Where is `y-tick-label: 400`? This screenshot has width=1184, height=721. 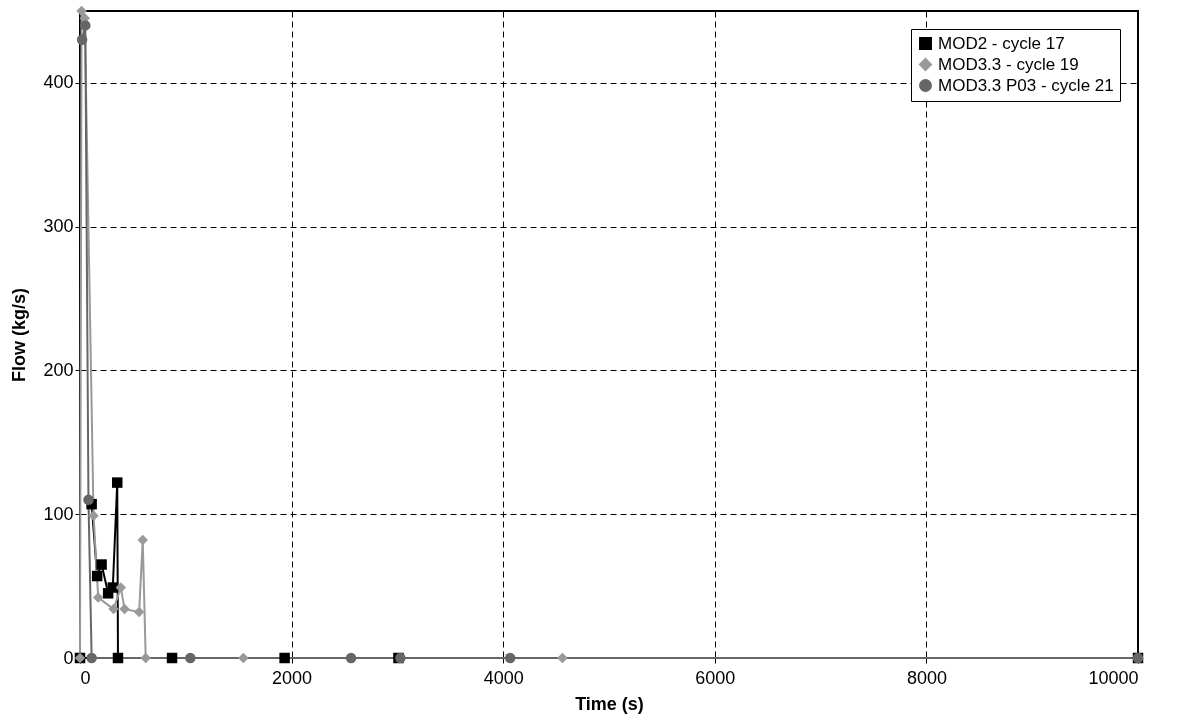
y-tick-label: 400 is located at coordinates (58, 82).